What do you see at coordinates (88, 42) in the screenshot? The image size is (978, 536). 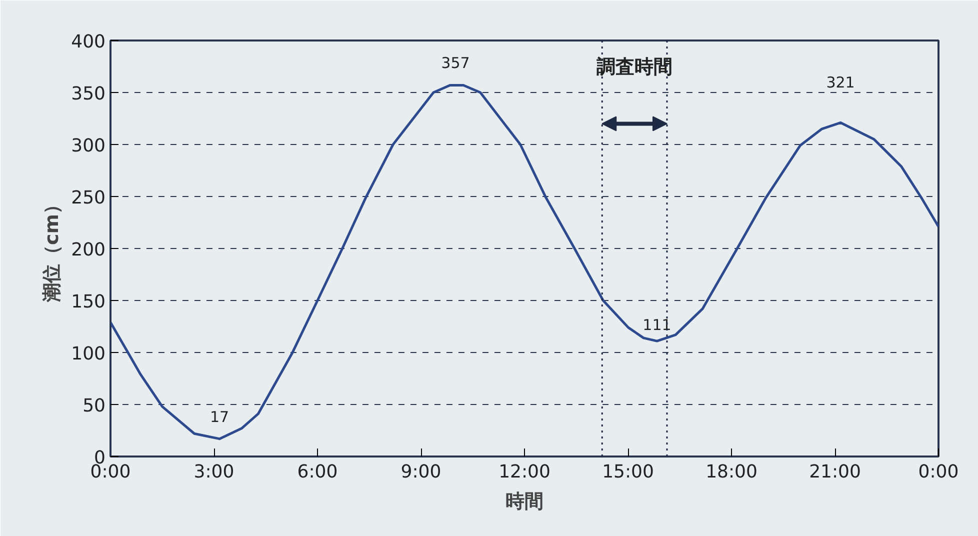 I see `y-tick-label: 400` at bounding box center [88, 42].